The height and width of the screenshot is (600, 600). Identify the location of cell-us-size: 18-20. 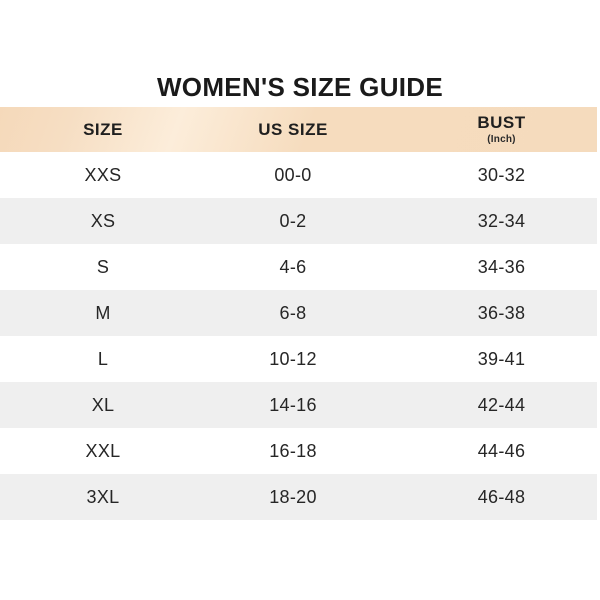
(293, 496).